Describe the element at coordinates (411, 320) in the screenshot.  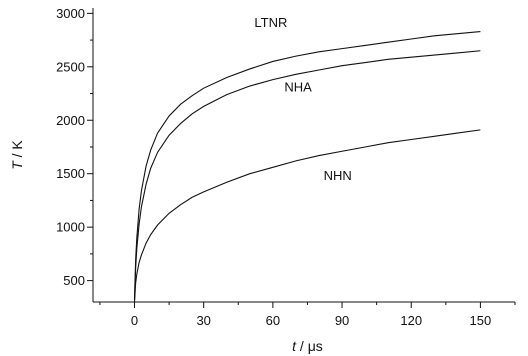
I see `x-tick-label: 120` at that location.